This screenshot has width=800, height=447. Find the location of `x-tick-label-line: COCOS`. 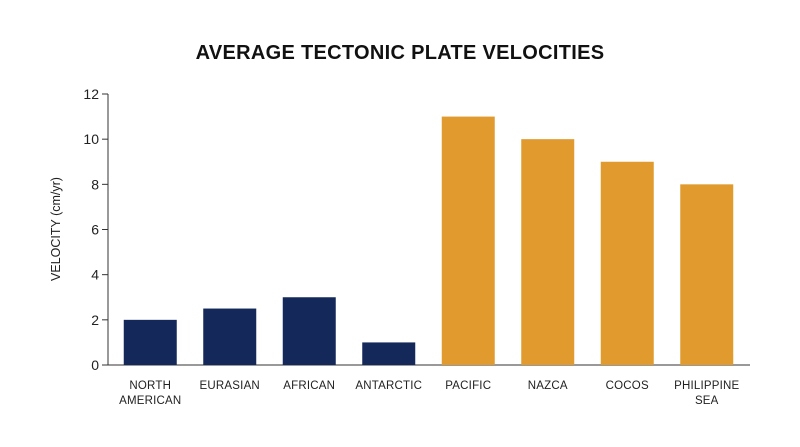

x-tick-label-line: COCOS is located at coordinates (627, 386).